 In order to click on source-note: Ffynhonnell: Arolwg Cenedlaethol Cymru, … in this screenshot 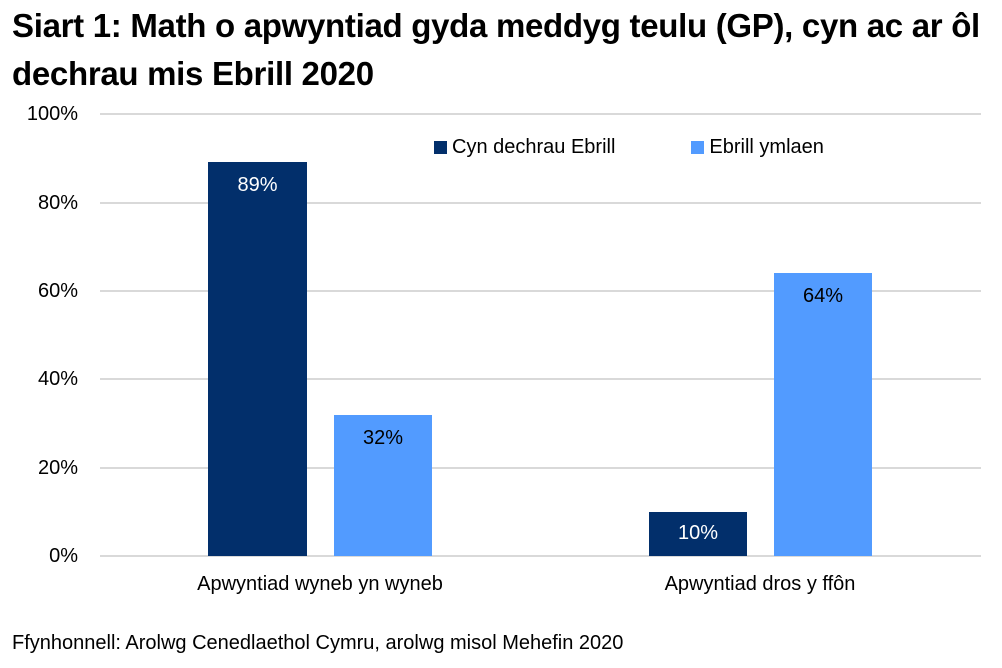, I will do `click(318, 643)`.